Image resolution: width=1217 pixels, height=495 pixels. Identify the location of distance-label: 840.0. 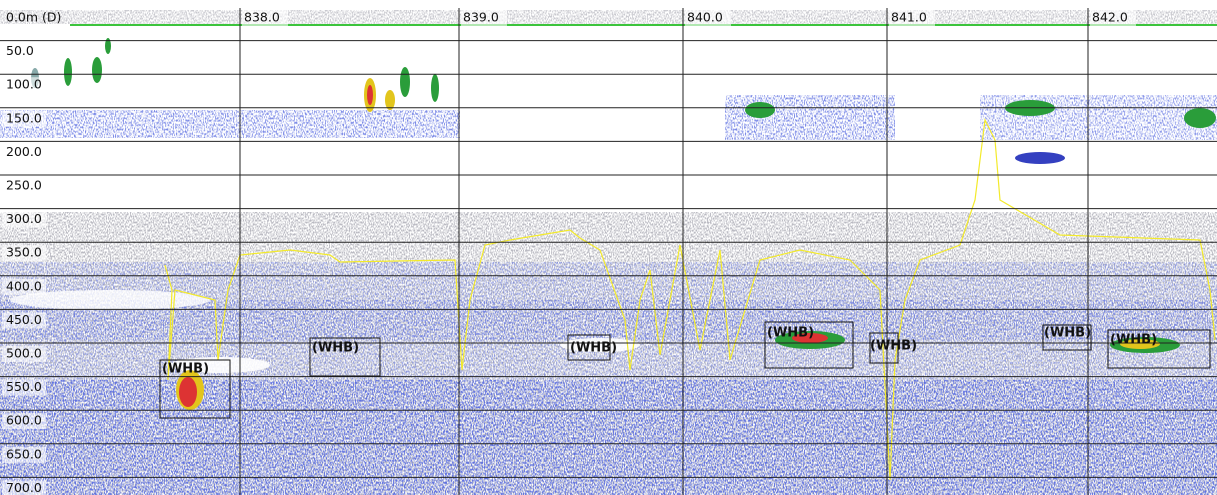
(705, 17).